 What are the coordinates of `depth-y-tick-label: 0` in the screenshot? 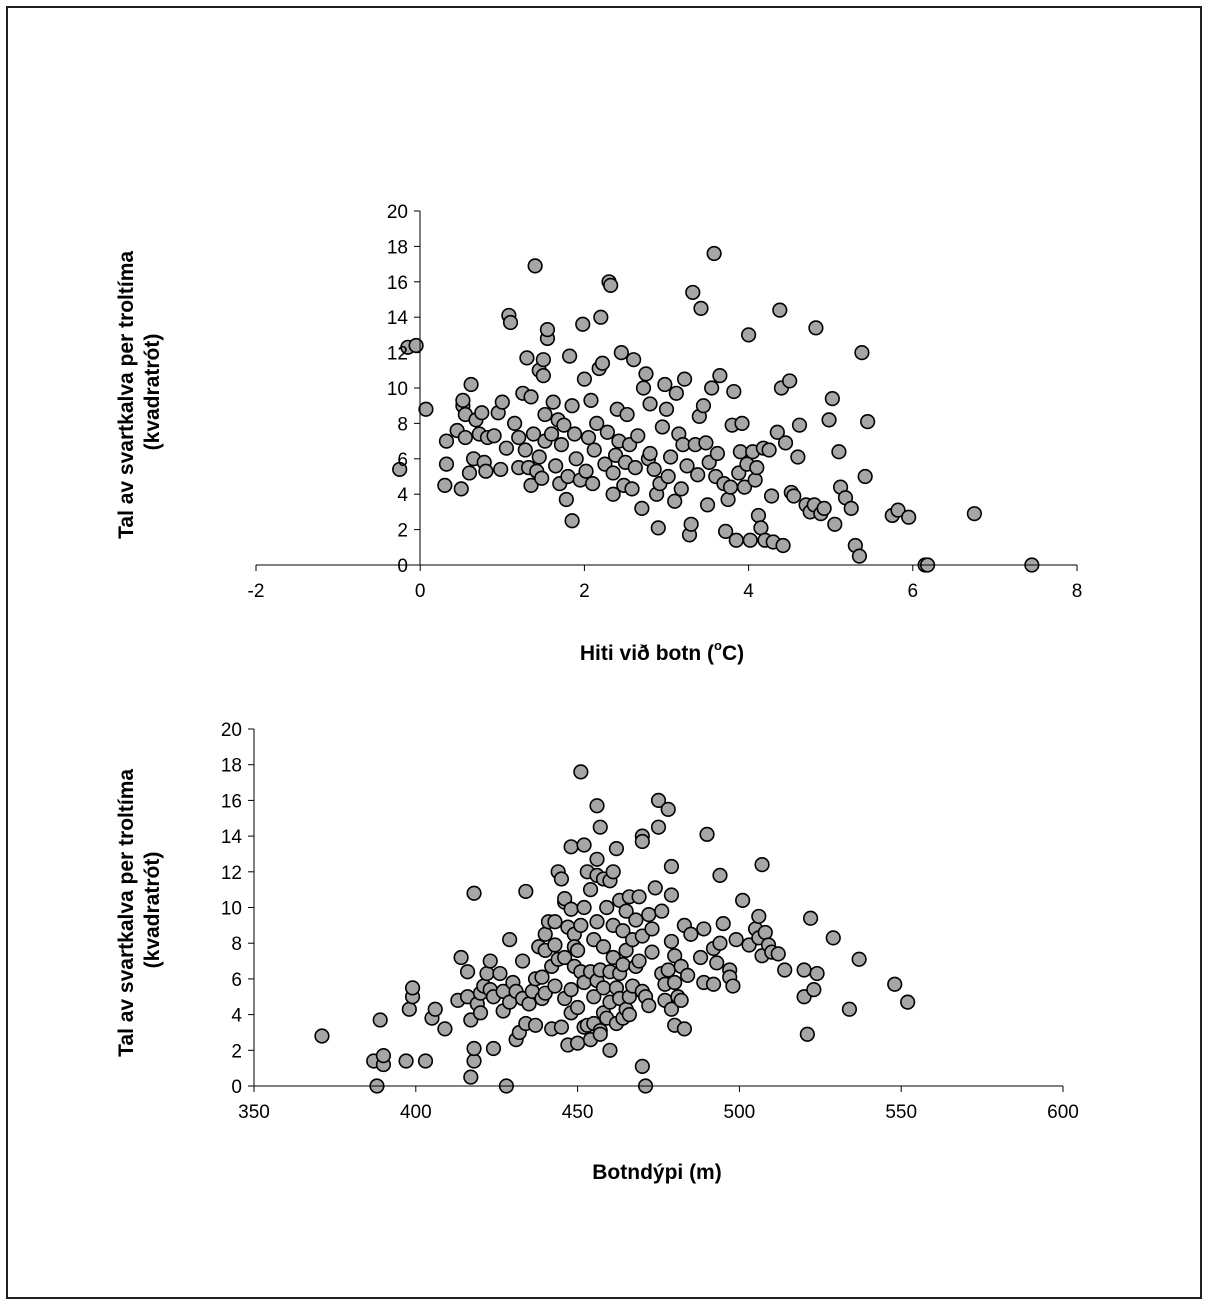 It's located at (236, 1087).